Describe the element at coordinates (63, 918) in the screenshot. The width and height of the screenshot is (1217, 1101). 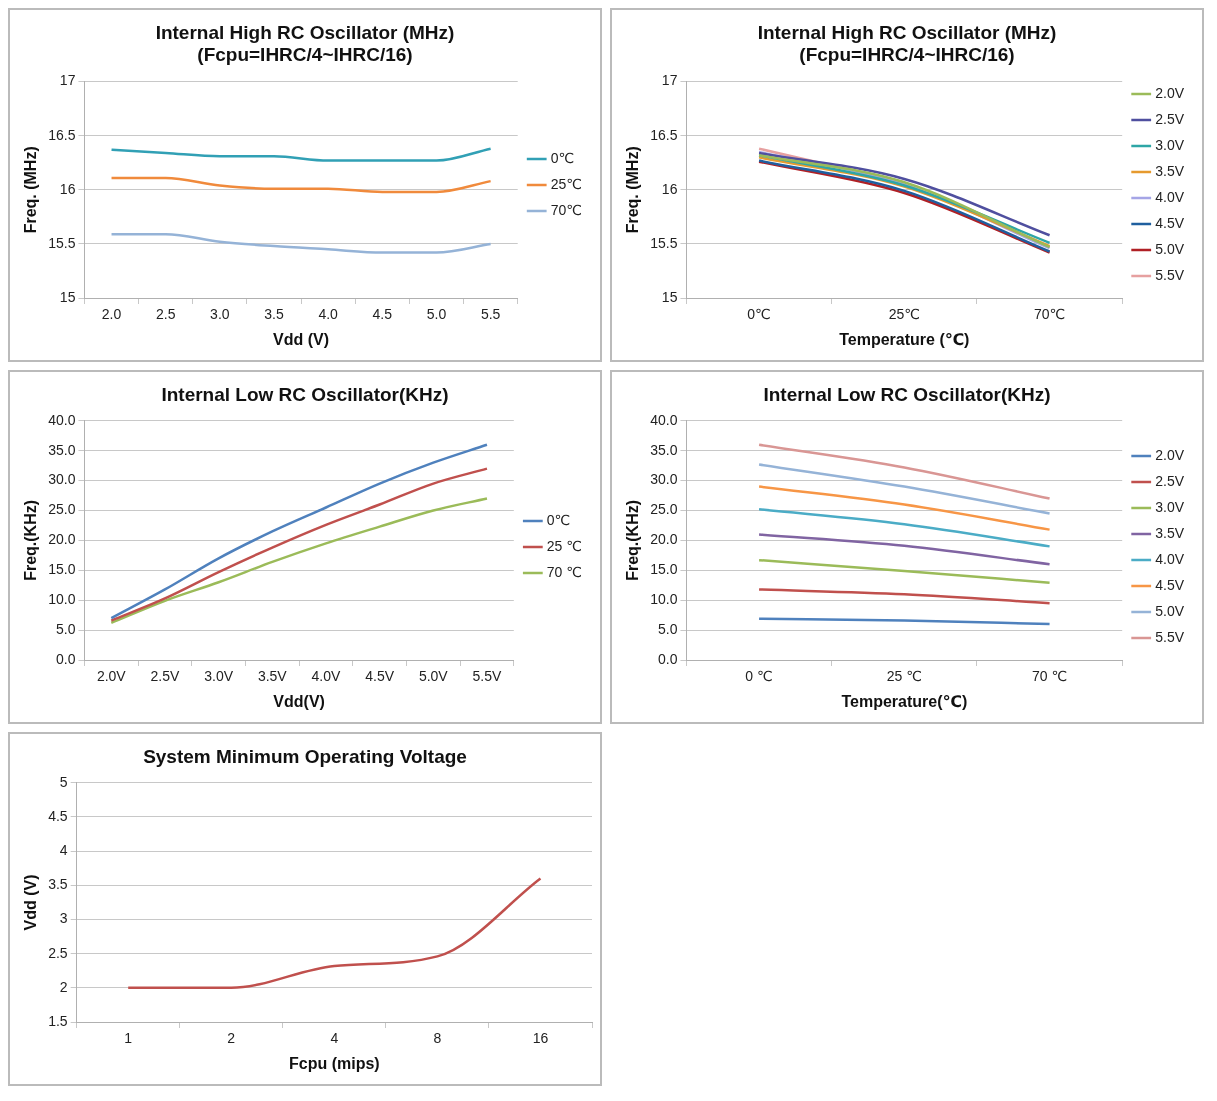
I see `y-tick-label: 3` at that location.